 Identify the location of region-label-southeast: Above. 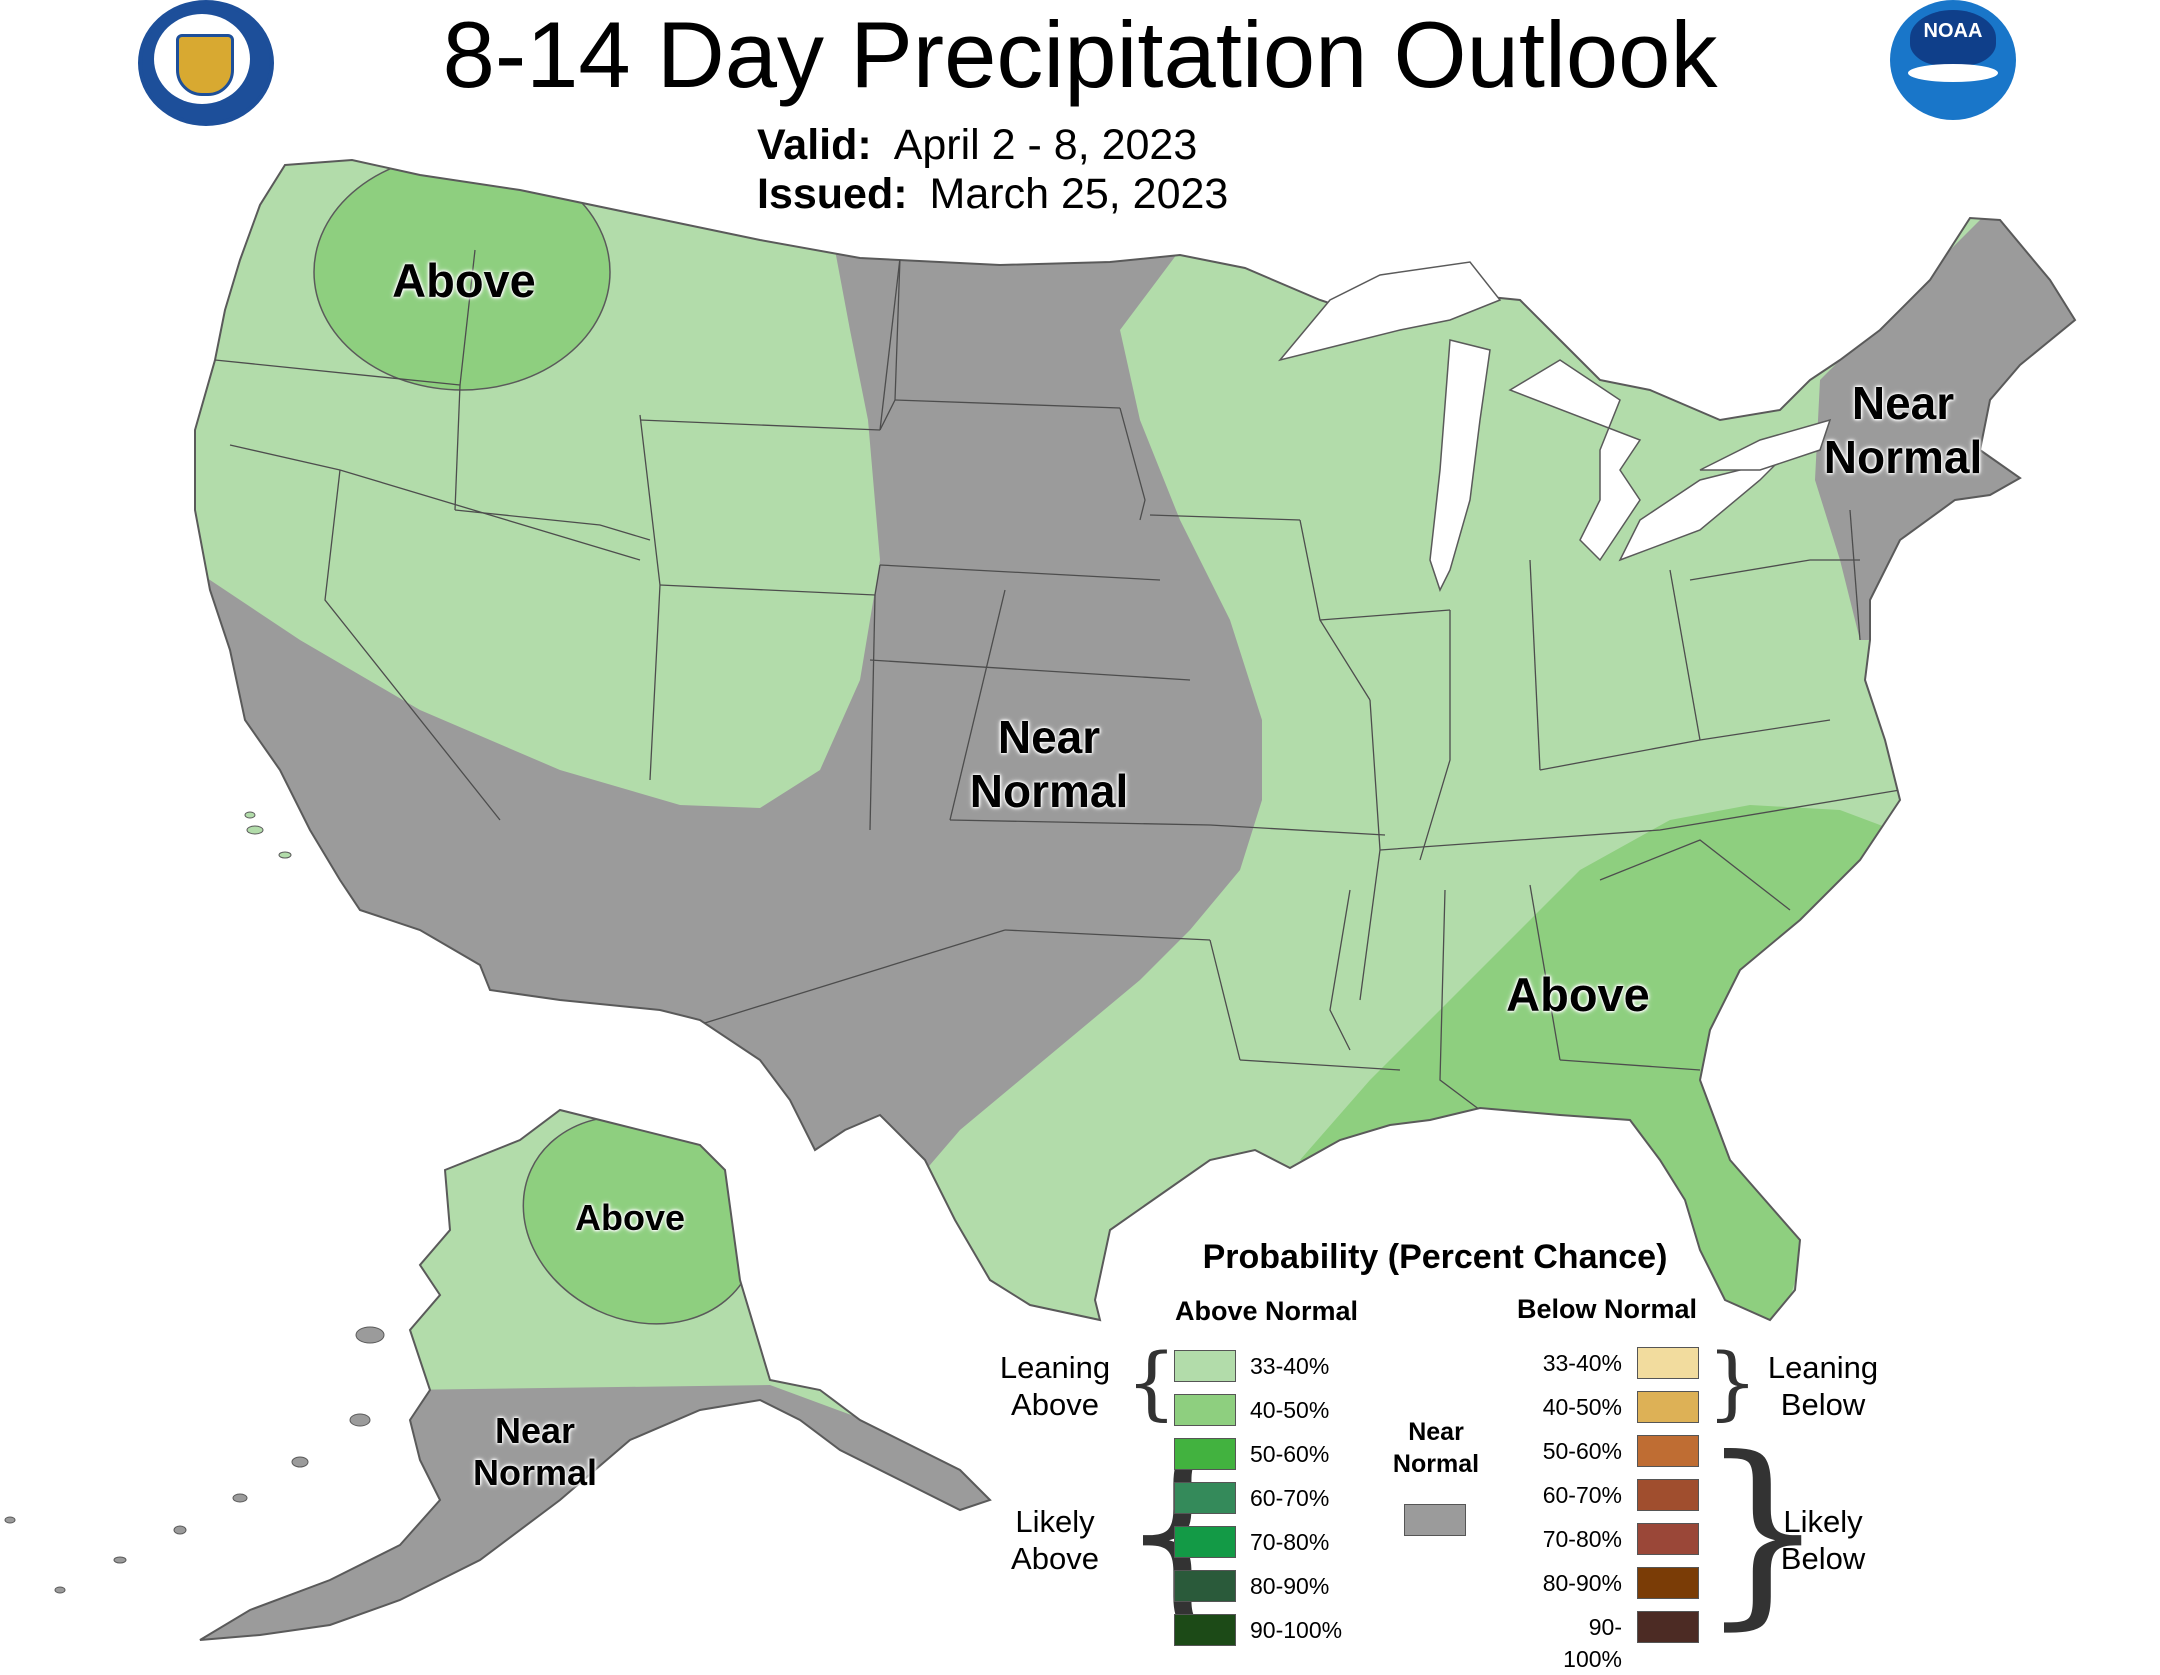
(1578, 994).